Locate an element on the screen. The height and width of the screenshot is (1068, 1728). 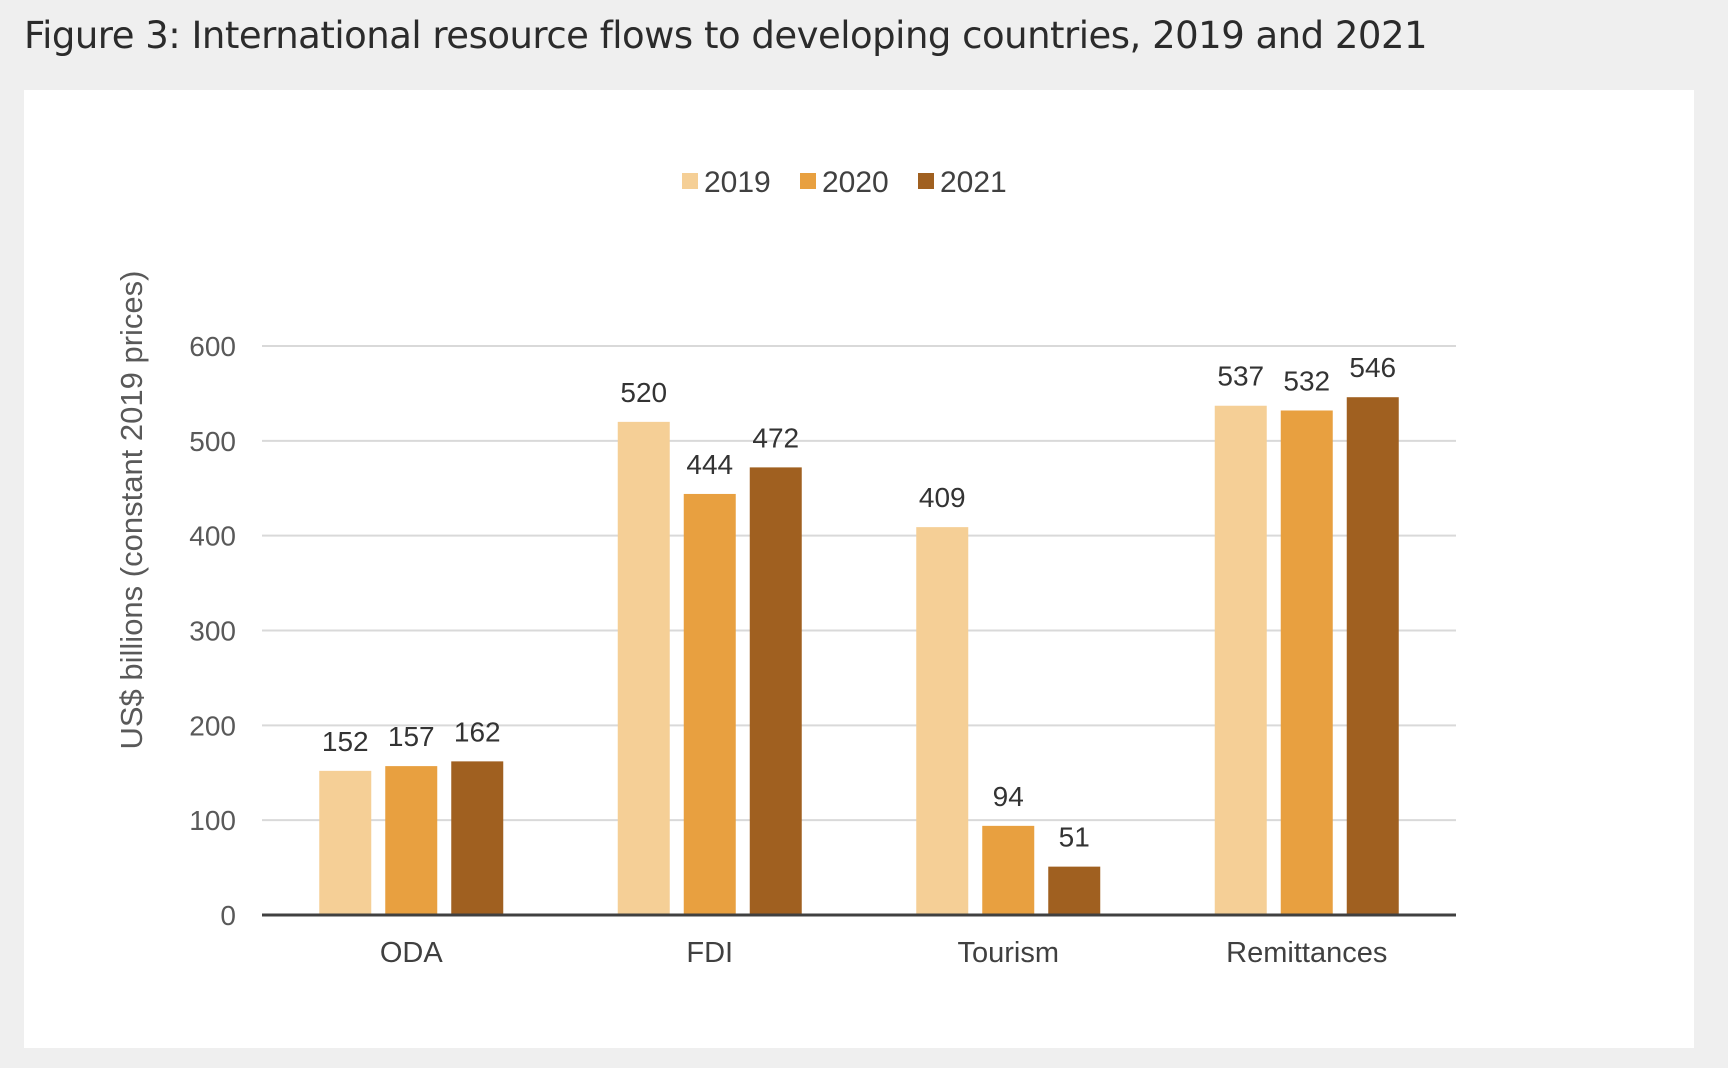
legend-label: 2019 is located at coordinates (737, 182).